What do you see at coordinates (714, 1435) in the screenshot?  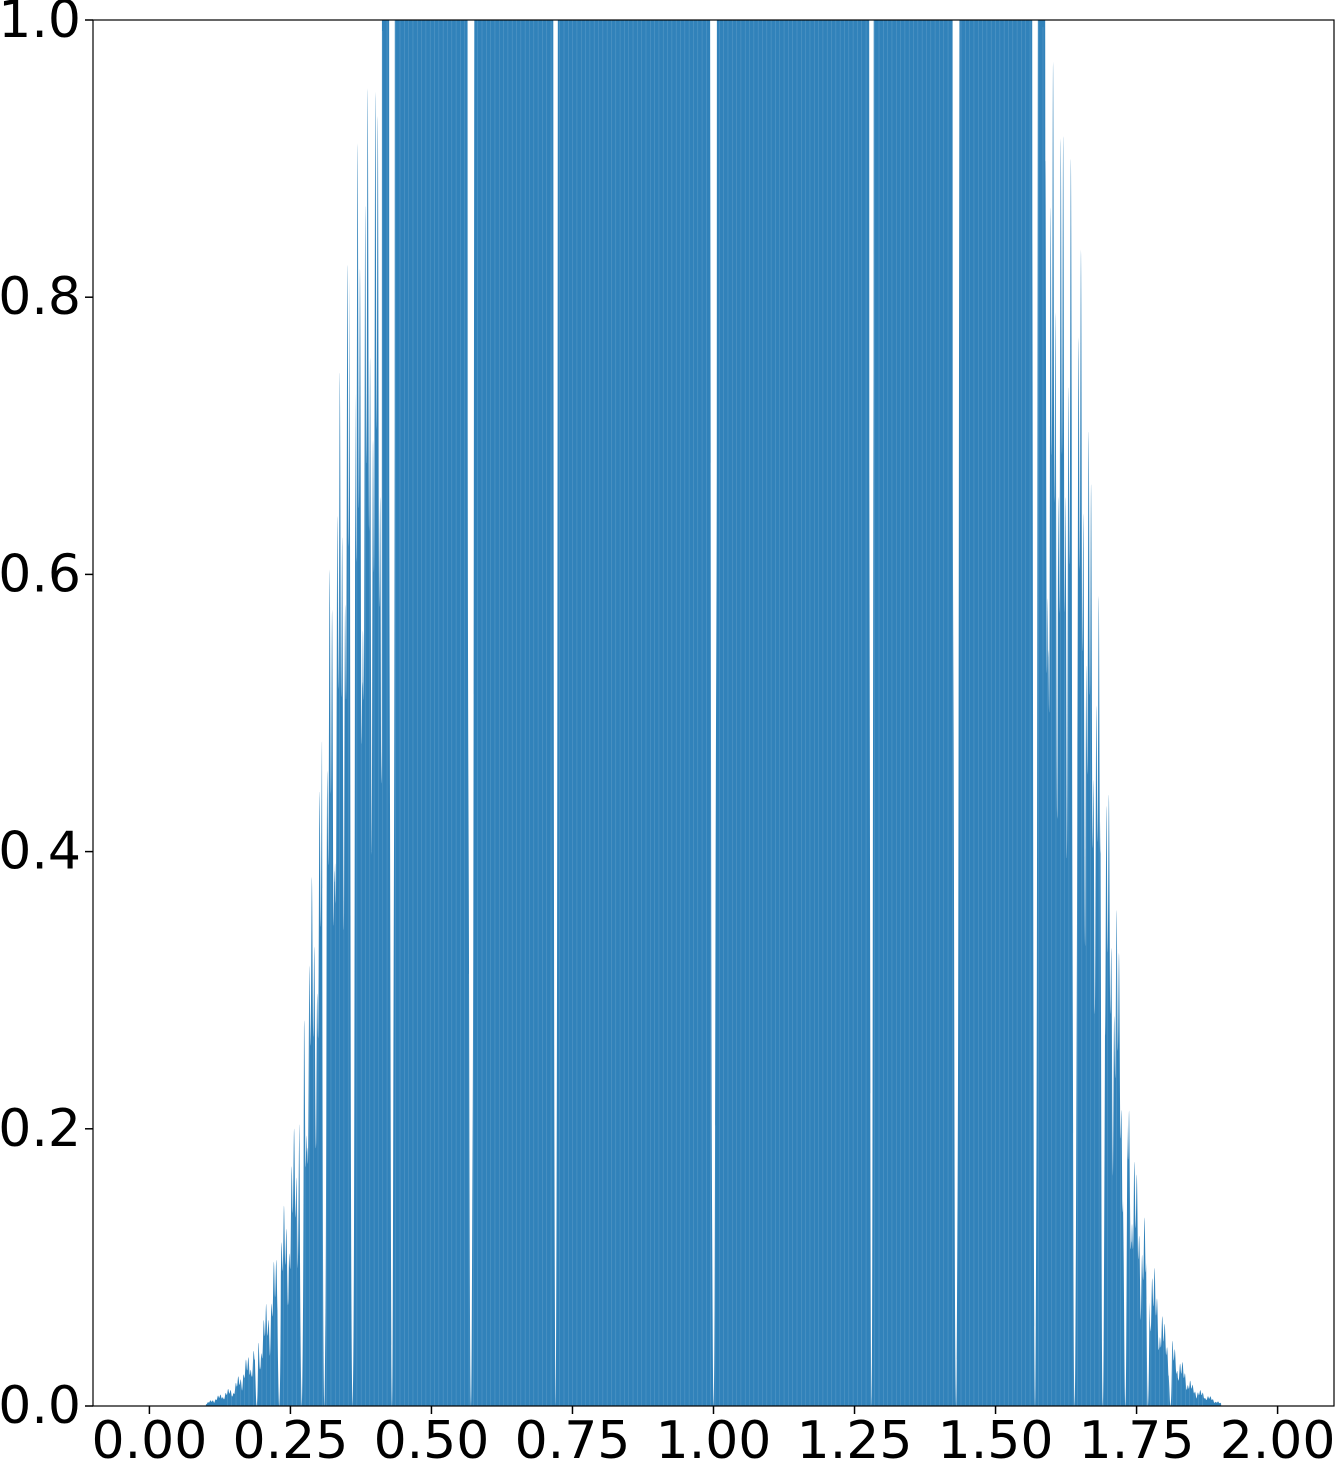 I see `x-tick-label: 1.00` at bounding box center [714, 1435].